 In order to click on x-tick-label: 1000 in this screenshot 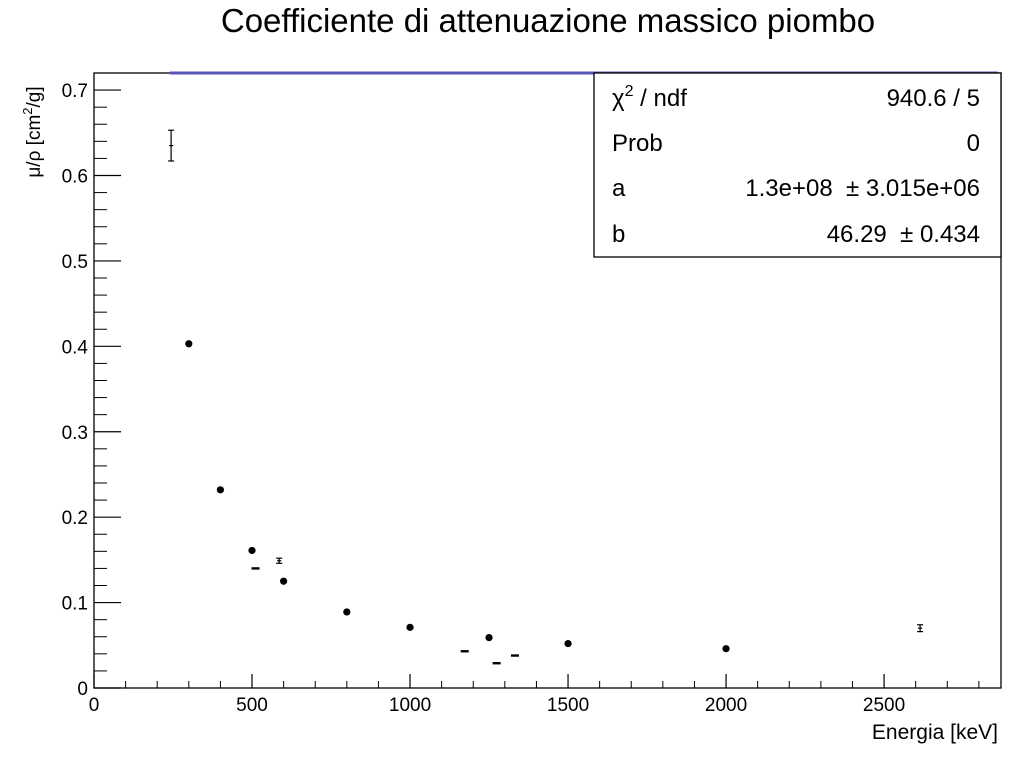, I will do `click(410, 705)`.